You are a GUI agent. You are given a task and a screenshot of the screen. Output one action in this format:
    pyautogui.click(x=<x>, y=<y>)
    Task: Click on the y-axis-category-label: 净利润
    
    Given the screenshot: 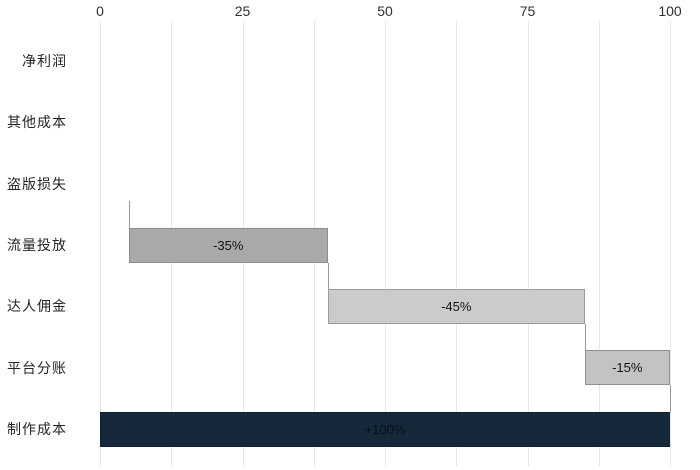 What is the action you would take?
    pyautogui.click(x=44, y=62)
    